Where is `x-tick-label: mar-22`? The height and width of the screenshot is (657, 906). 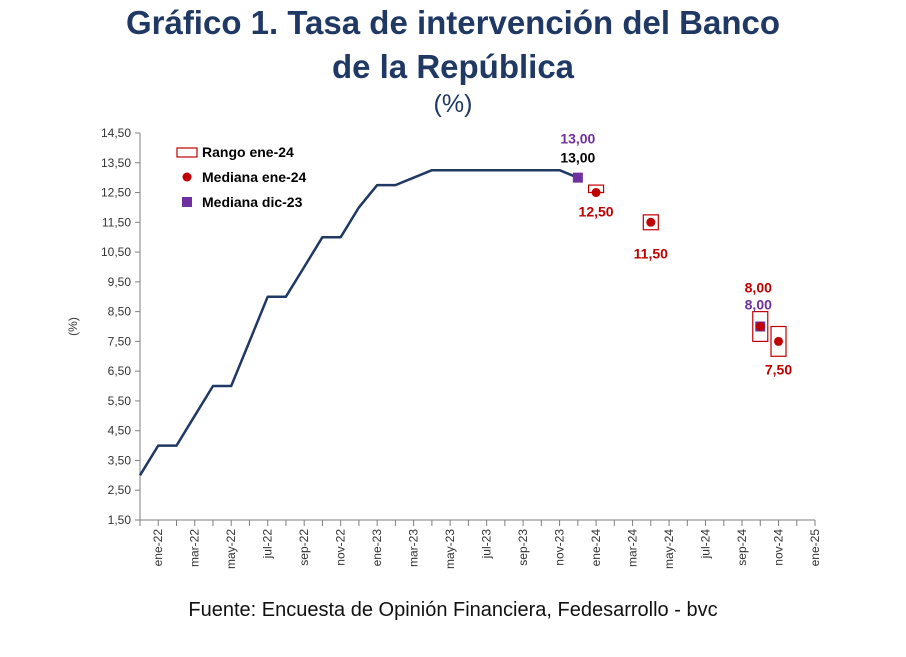
x-tick-label: mar-22 is located at coordinates (195, 548).